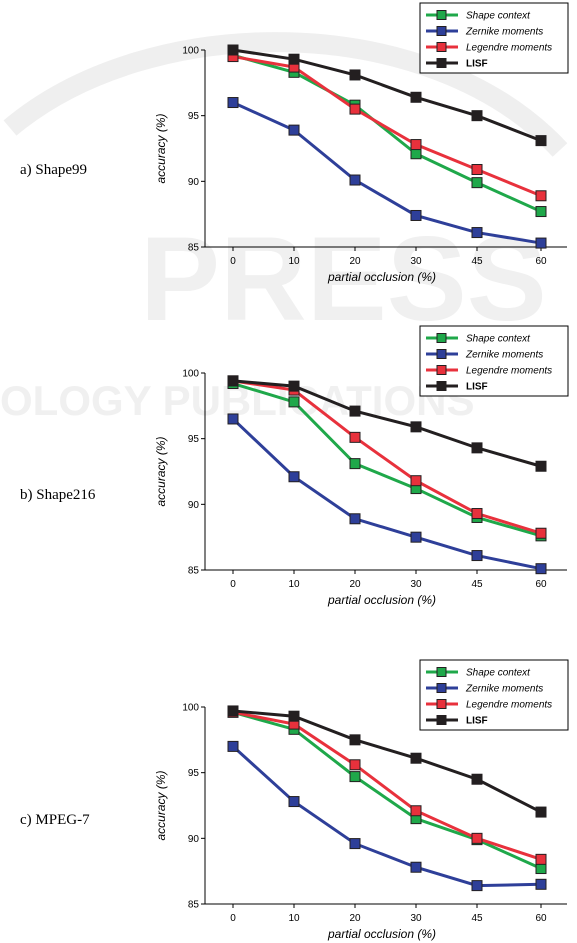 Image resolution: width=577 pixels, height=943 pixels. I want to click on series-shape-context, so click(387, 133).